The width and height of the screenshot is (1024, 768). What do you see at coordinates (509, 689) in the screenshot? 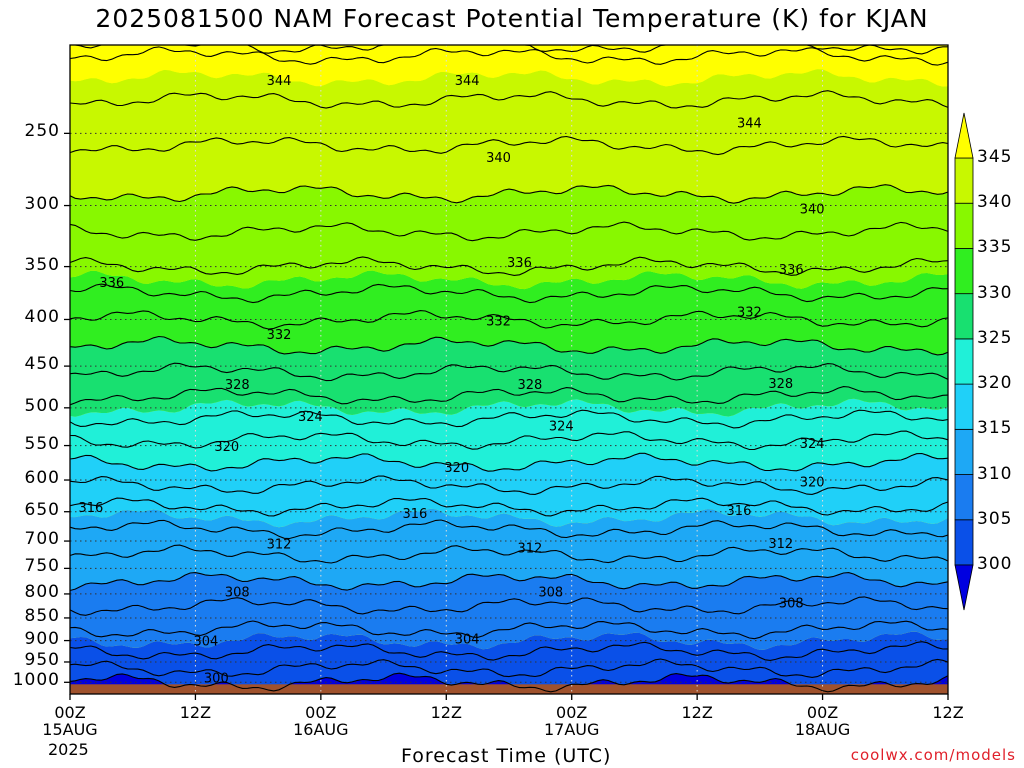
I see `ground-strip` at bounding box center [509, 689].